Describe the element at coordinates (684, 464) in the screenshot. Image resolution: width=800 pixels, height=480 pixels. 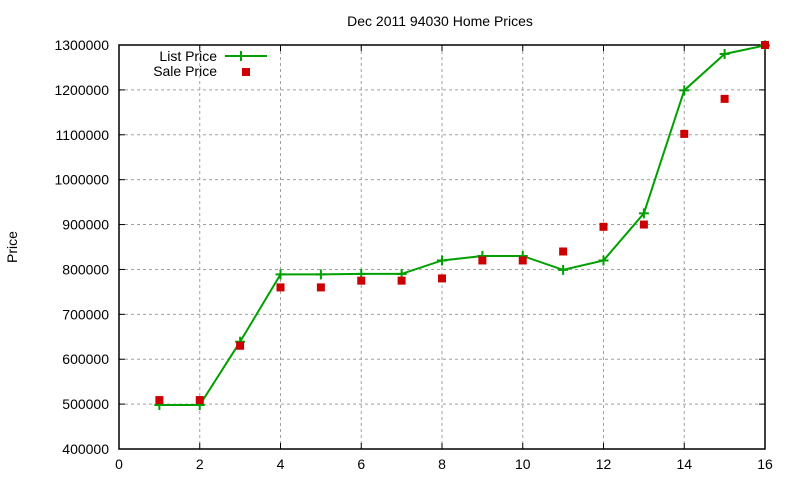
I see `x-tick-label: 14` at that location.